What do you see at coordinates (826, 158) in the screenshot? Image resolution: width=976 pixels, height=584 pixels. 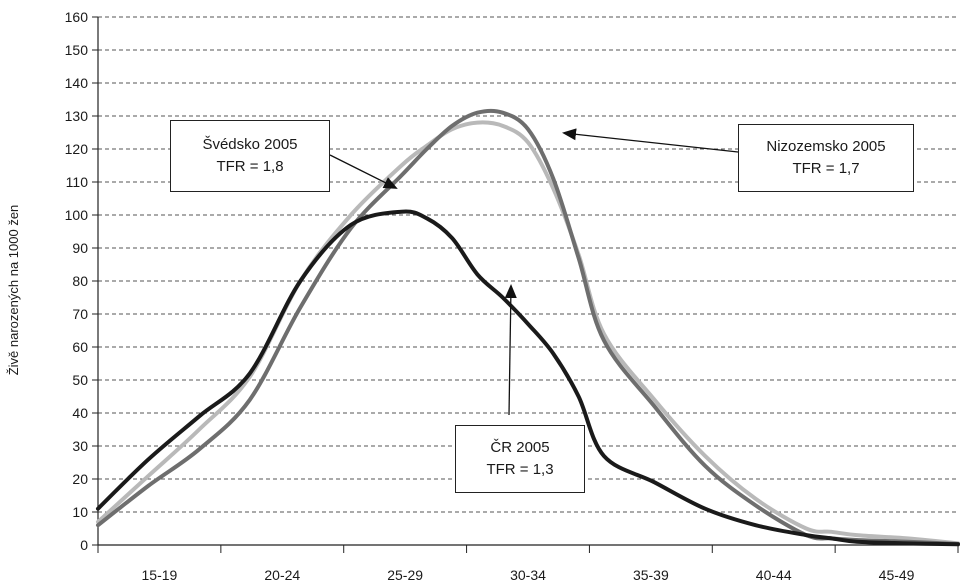 I see `callout-netherlands: Nizozemsko 2005 TFR = 1,7` at bounding box center [826, 158].